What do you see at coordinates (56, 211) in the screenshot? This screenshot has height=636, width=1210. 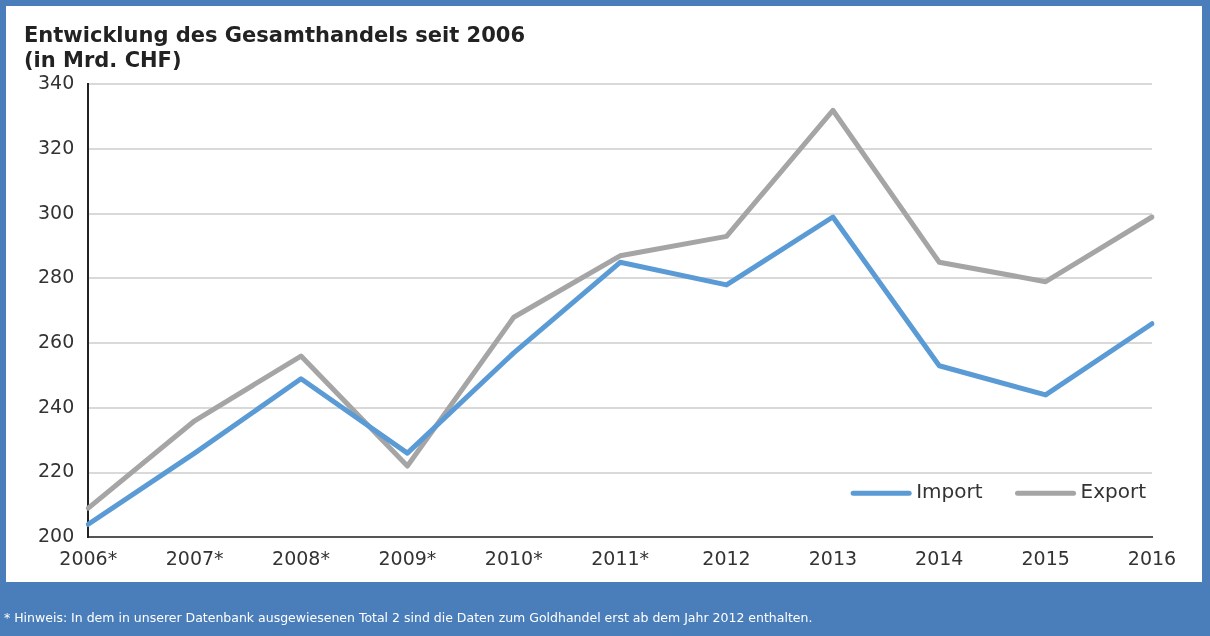 I see `y-tick-label: 300` at bounding box center [56, 211].